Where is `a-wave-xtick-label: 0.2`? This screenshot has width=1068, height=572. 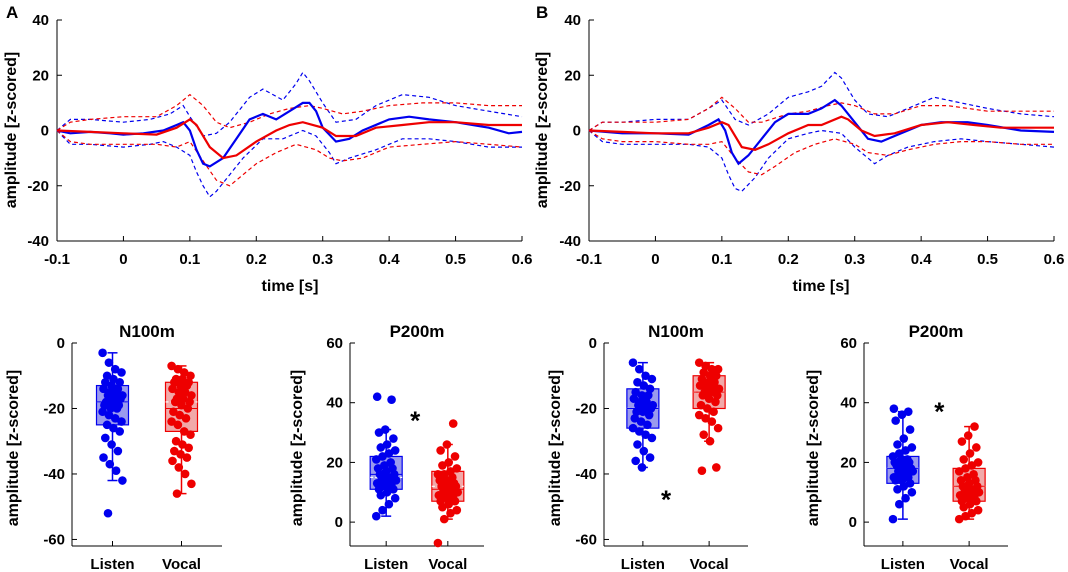
a-wave-xtick-label: 0.2 is located at coordinates (256, 259).